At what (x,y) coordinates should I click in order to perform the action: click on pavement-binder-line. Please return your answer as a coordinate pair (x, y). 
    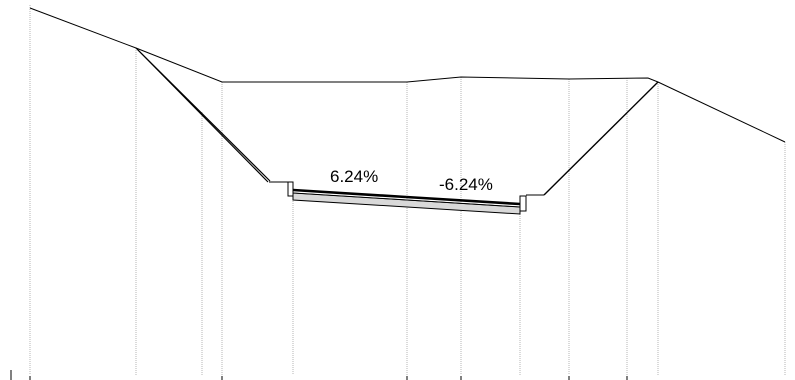
    Looking at the image, I should click on (406, 200).